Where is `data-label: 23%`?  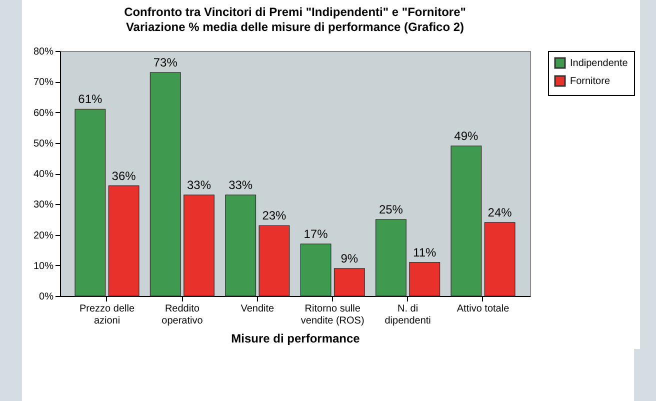
data-label: 23% is located at coordinates (274, 215).